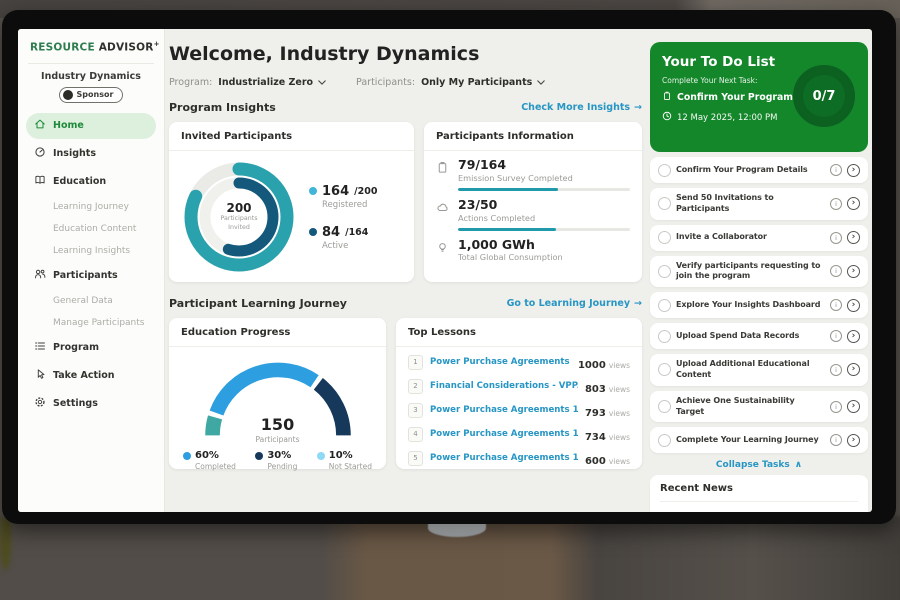  I want to click on sidebar-item-take-action: Take Action, so click(91, 376).